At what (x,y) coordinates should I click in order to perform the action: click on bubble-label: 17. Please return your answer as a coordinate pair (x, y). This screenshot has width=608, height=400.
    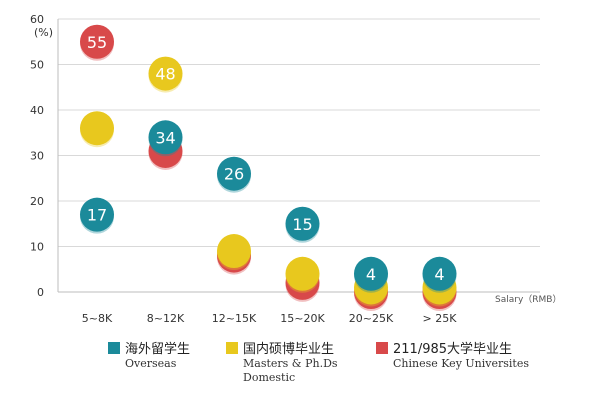
    Looking at the image, I should click on (97, 215).